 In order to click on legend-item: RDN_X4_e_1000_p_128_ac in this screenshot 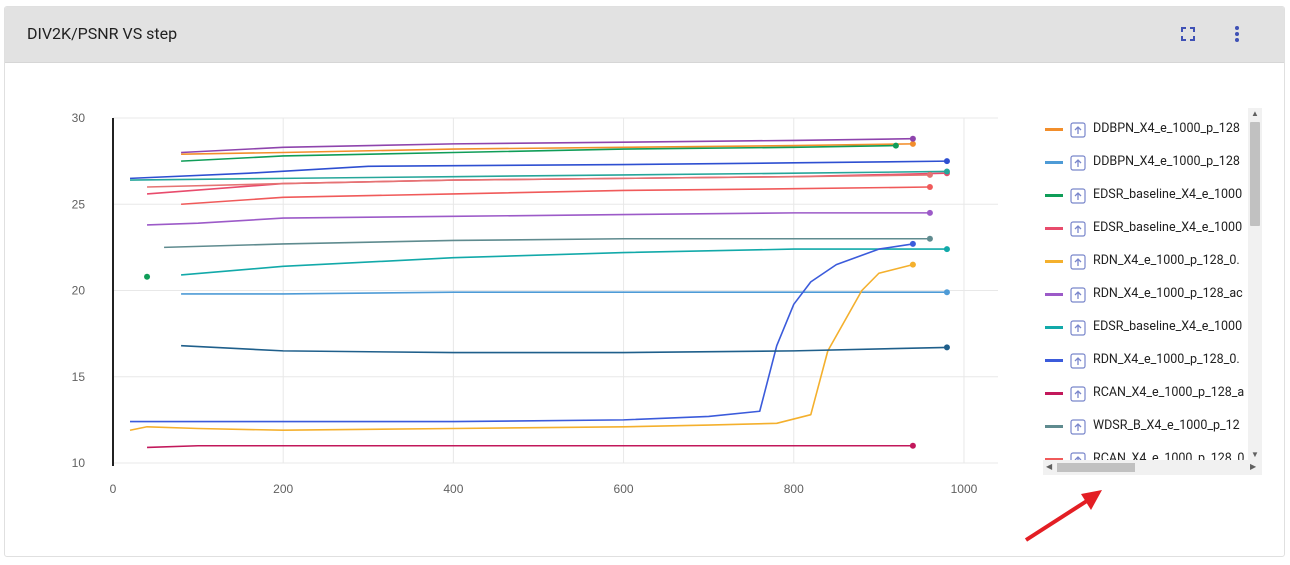, I will do `click(1145, 295)`.